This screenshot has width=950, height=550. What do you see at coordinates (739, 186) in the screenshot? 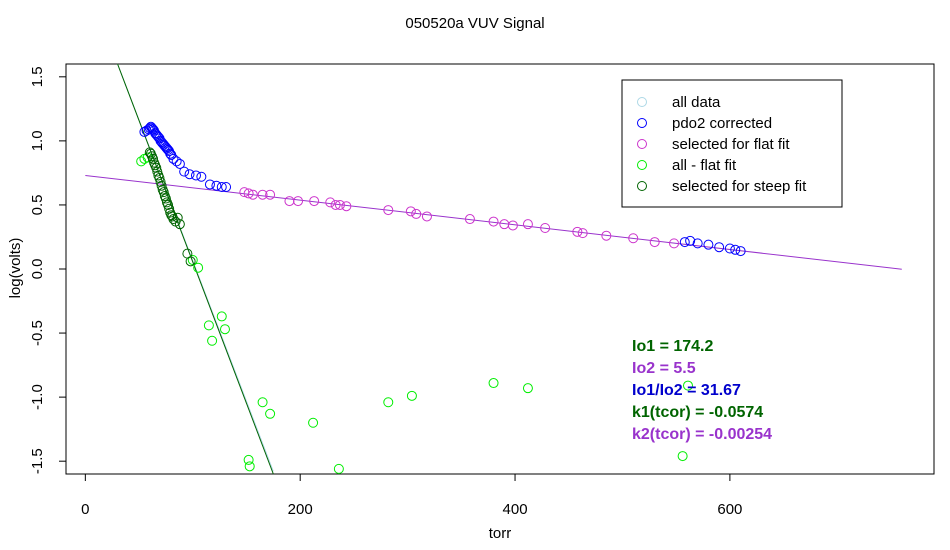
I see `legend-label: selected for steep fit` at bounding box center [739, 186].